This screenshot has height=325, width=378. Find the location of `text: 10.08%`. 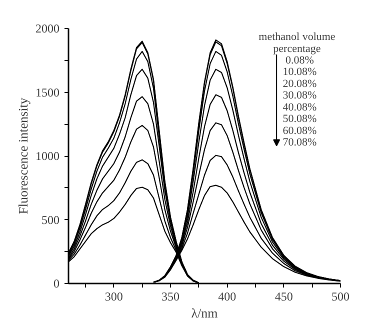

text: 10.08% is located at coordinates (299, 72).